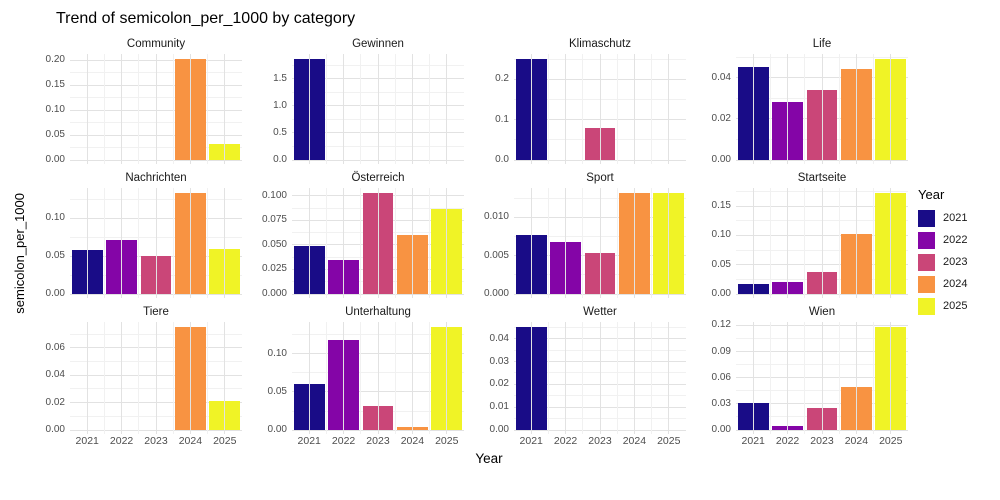  I want to click on facet-title: Tiere, so click(156, 312).